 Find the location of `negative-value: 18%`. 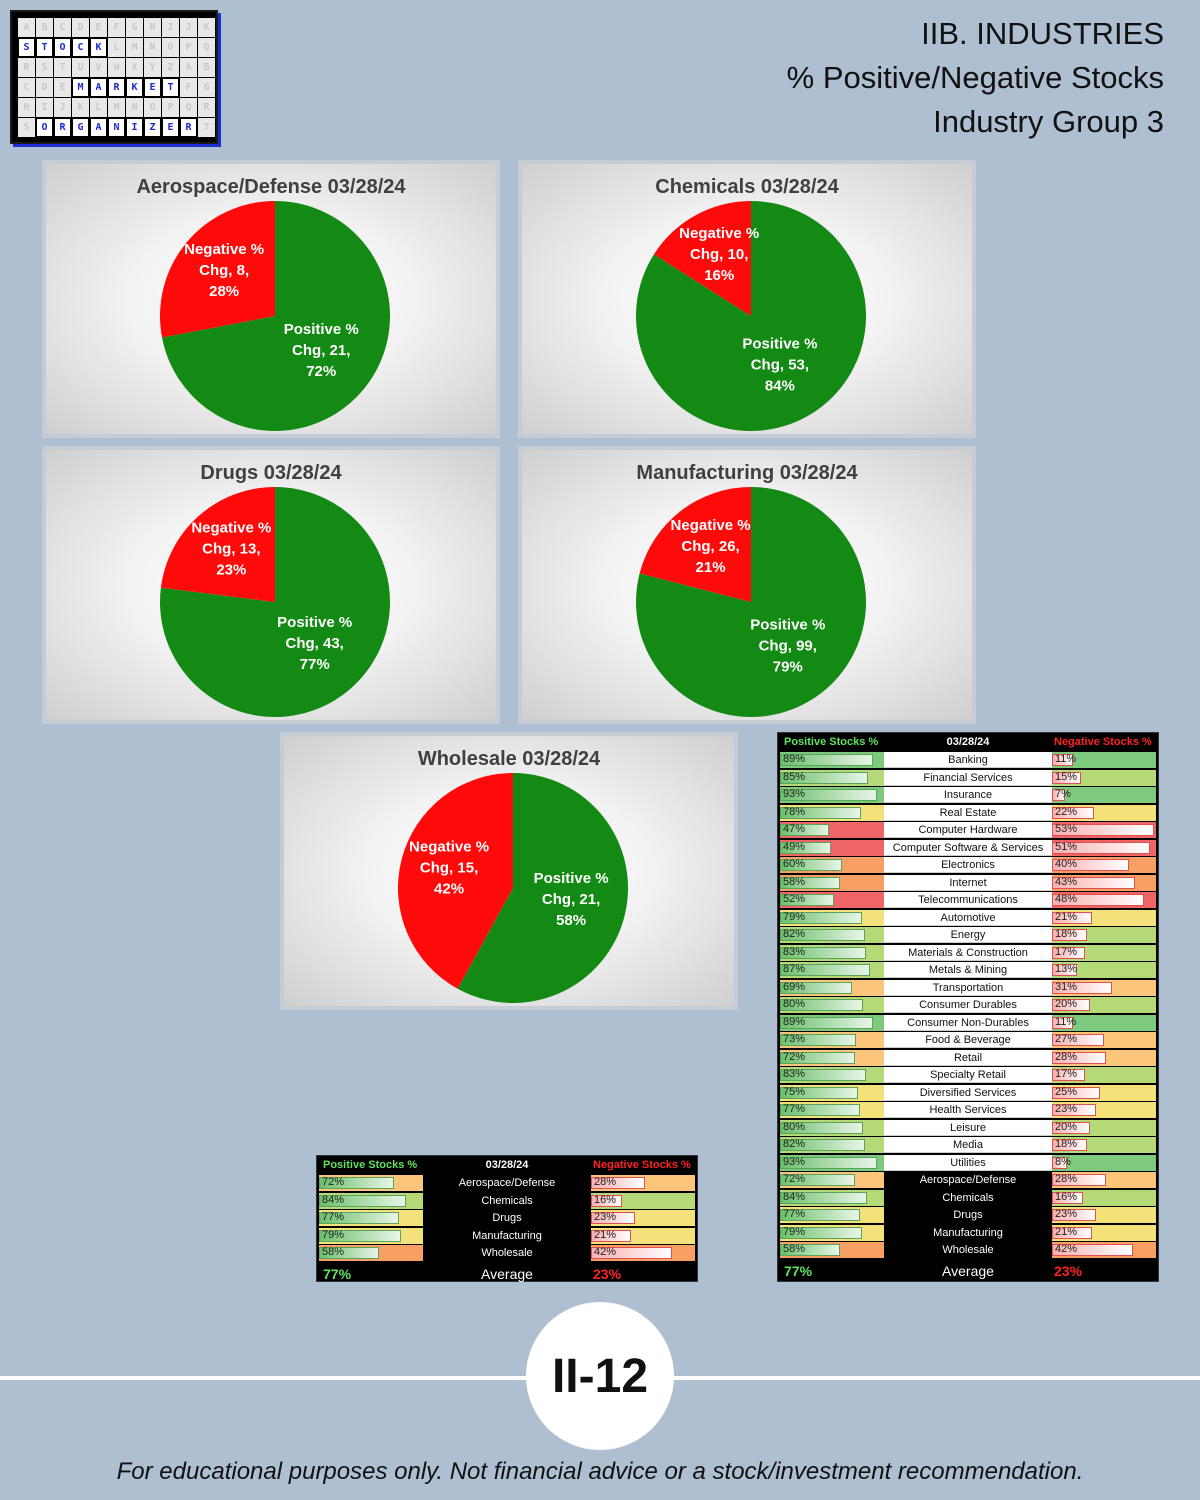

negative-value: 18% is located at coordinates (1066, 934).